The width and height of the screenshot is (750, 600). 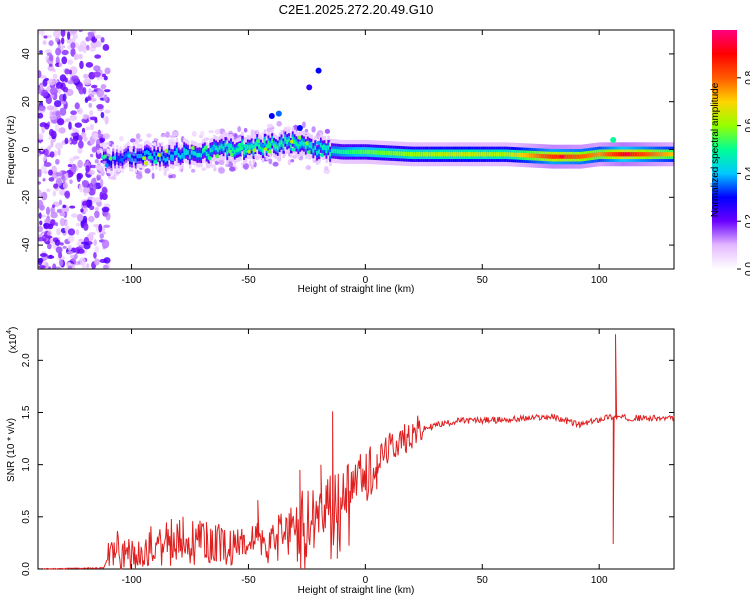 What do you see at coordinates (26, 149) in the screenshot?
I see `spectrogram-y-tick-label: 0` at bounding box center [26, 149].